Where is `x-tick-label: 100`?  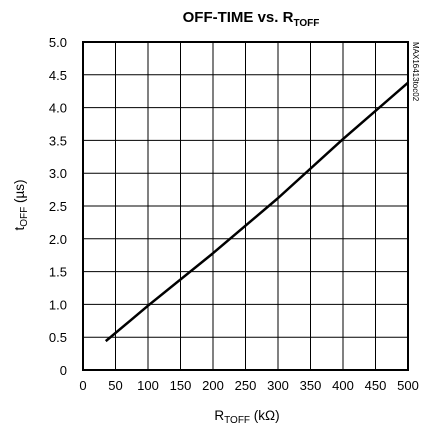 x-tick-label: 100 is located at coordinates (148, 385).